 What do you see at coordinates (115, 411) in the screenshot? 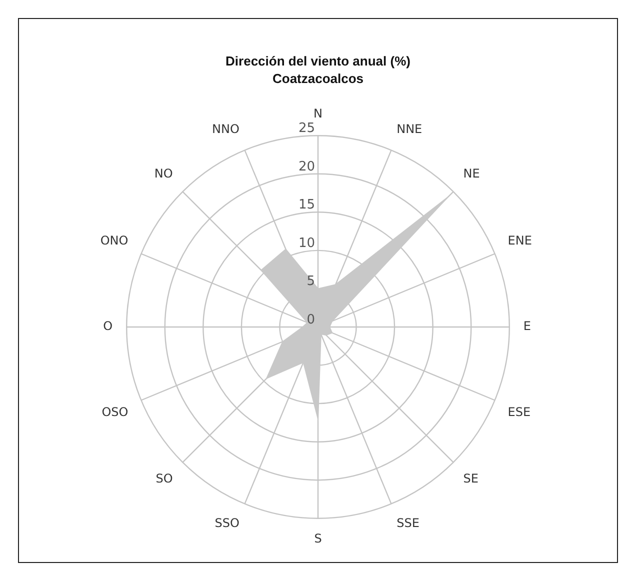
I see `spoke-label: OSO` at bounding box center [115, 411].